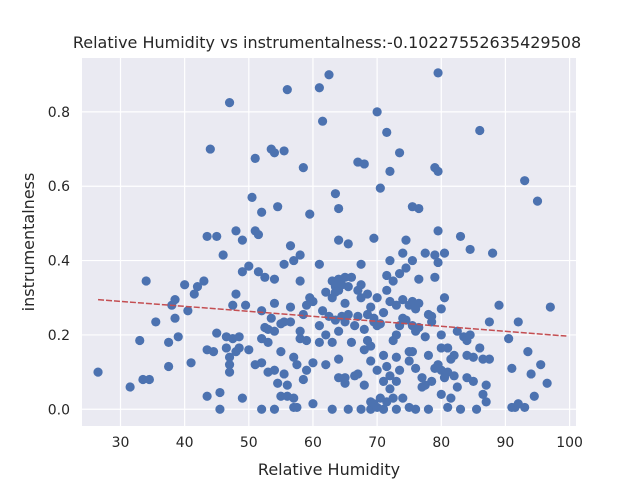  I want to click on x-axis-label: Relative Humidity, so click(329, 469).